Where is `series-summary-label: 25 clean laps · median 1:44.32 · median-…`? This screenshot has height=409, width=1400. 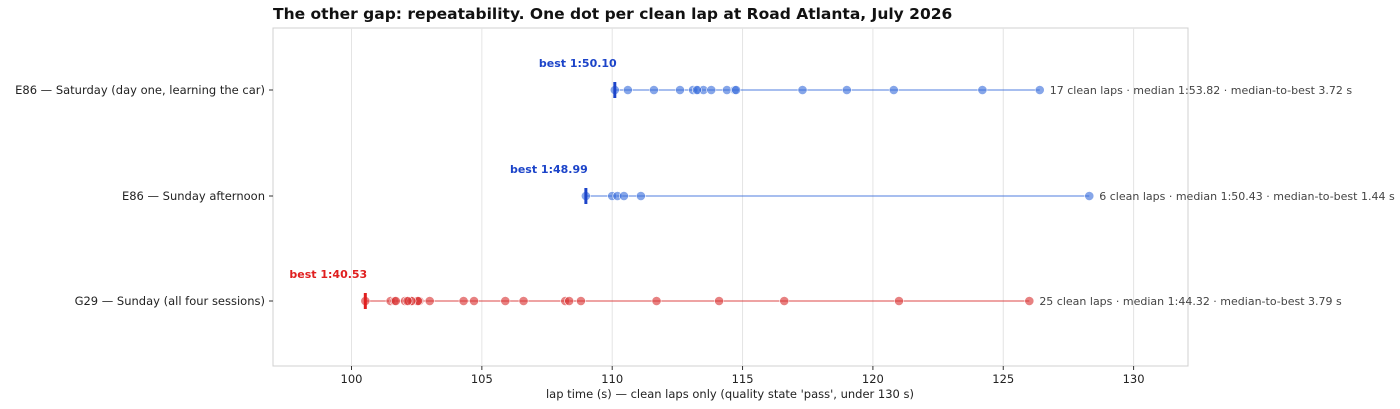 series-summary-label: 25 clean laps · median 1:44.32 · median-… is located at coordinates (1190, 301).